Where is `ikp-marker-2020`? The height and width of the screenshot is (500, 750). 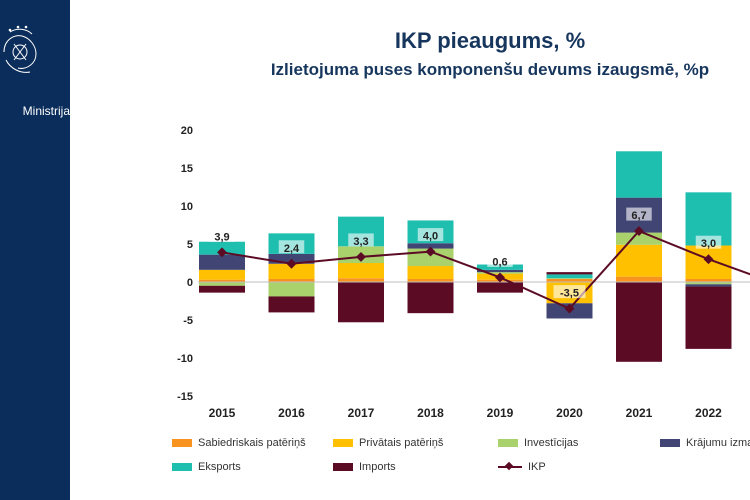 ikp-marker-2020 is located at coordinates (569, 308).